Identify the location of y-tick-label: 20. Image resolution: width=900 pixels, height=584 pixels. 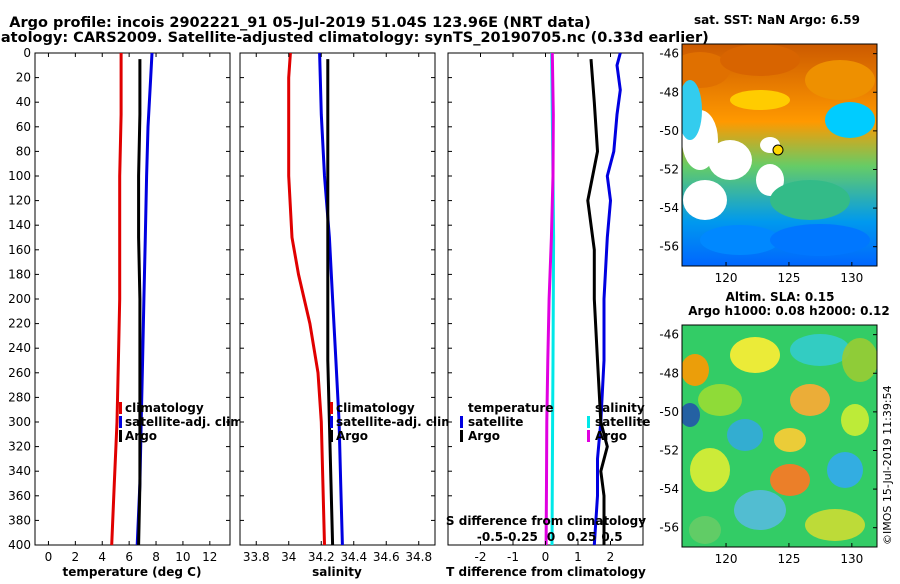
(23, 78).